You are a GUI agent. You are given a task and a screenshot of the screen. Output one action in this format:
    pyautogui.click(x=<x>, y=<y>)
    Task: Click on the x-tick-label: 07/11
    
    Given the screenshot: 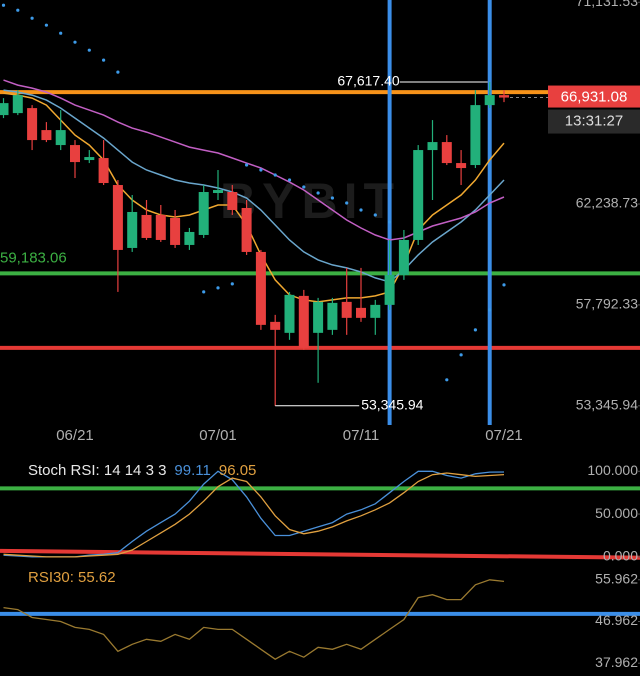 What is the action you would take?
    pyautogui.click(x=361, y=435)
    